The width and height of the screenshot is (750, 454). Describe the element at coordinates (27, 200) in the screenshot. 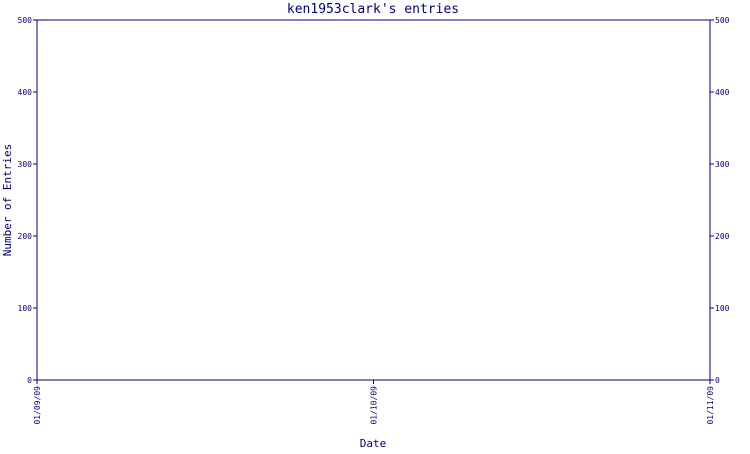

I see `left-y-axis-ticks: 0 100 200 300 400 500` at that location.